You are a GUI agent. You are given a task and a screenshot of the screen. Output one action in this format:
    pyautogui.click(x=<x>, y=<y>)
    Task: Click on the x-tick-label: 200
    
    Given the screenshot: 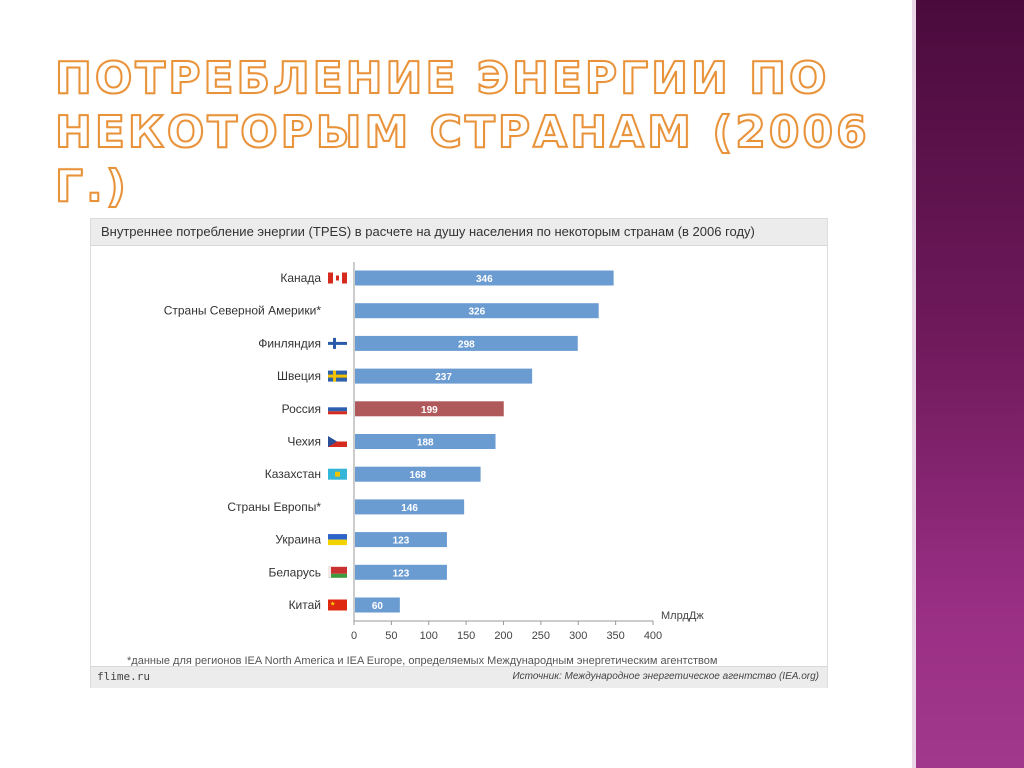 What is the action you would take?
    pyautogui.click(x=503, y=636)
    